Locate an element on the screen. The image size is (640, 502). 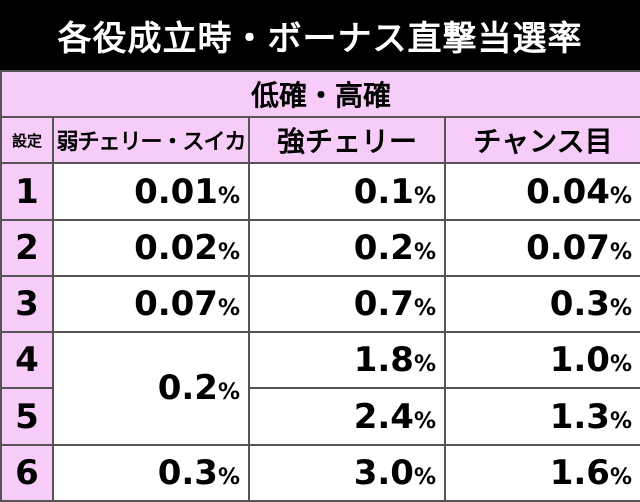
strong-cherry-cell: 0.1% is located at coordinates (347, 191).